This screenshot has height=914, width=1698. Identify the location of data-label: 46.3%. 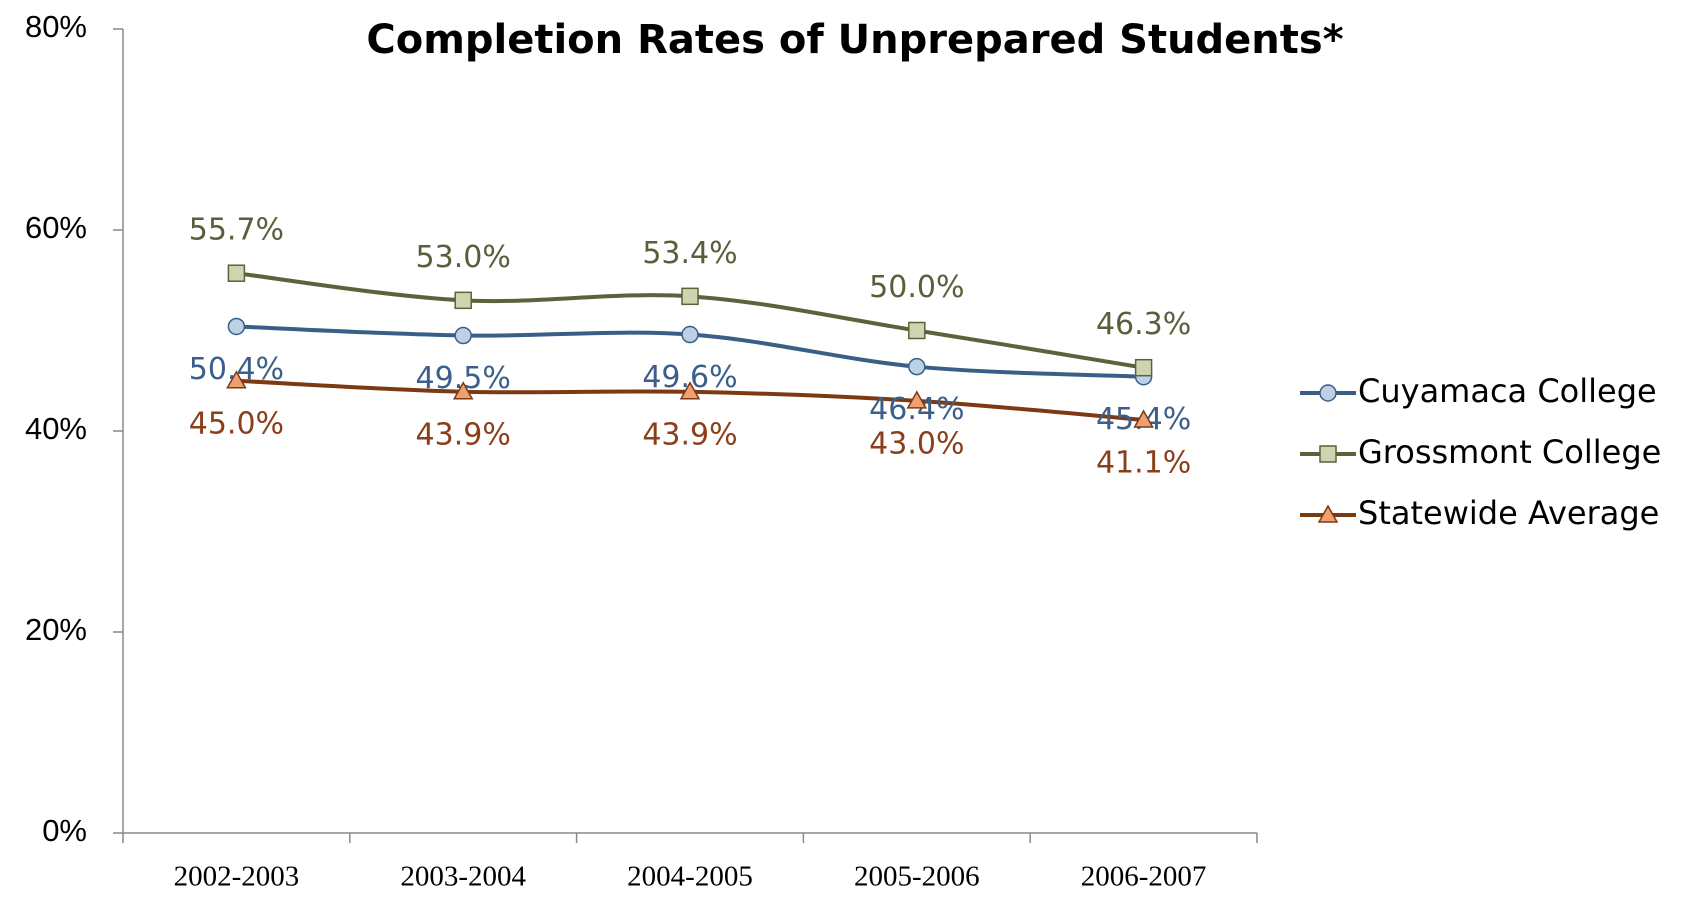
(1143, 324).